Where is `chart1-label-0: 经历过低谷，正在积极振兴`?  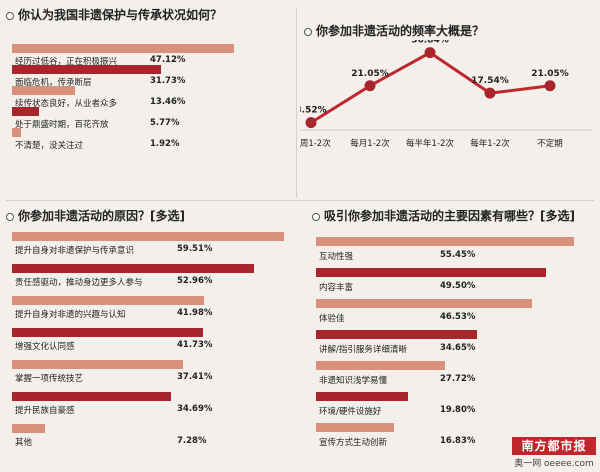 chart1-label-0: 经历过低谷，正在积极振兴 is located at coordinates (66, 62).